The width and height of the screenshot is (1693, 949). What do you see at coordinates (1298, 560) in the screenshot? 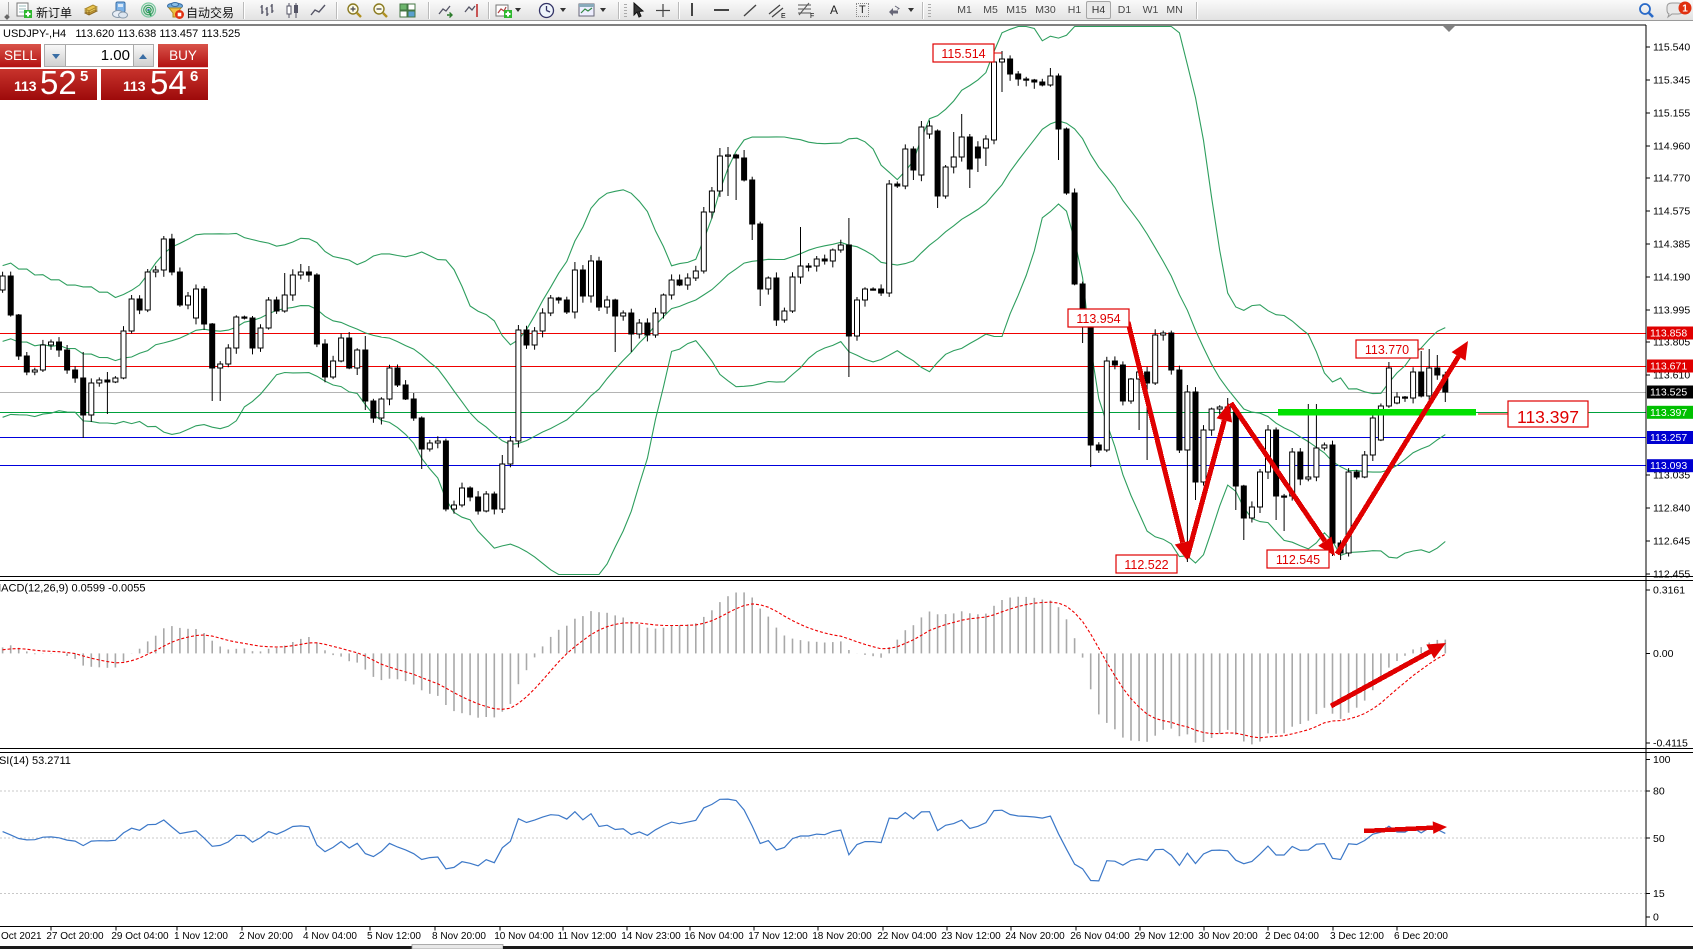
I see `svg-text: 112.545` at bounding box center [1298, 560].